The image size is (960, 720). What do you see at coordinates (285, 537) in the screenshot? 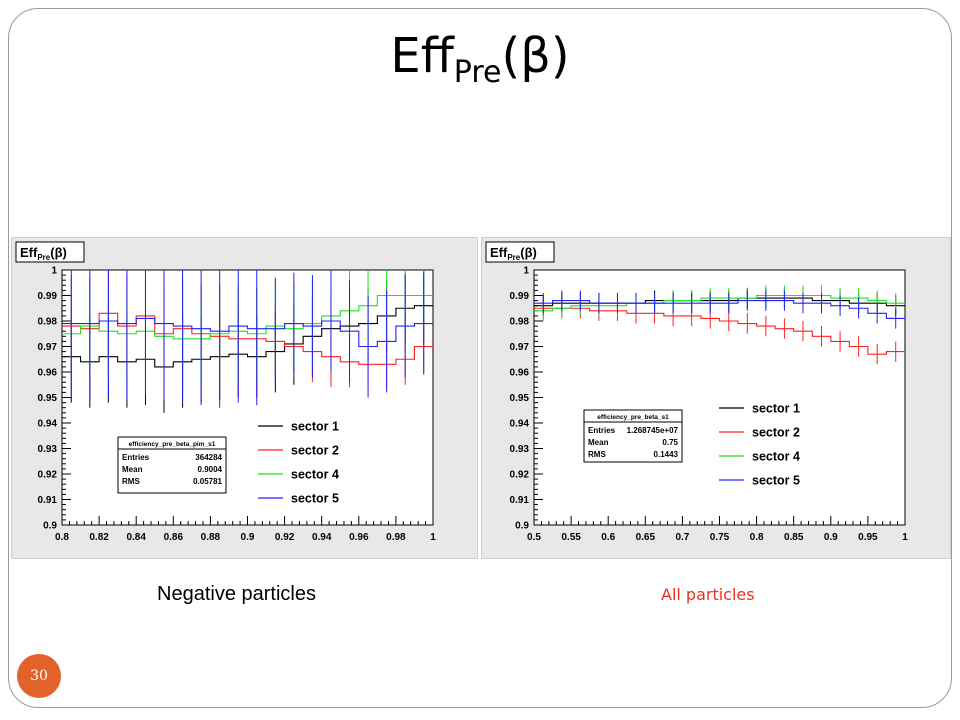
I see `x-tick-label: 0.92` at bounding box center [285, 537].